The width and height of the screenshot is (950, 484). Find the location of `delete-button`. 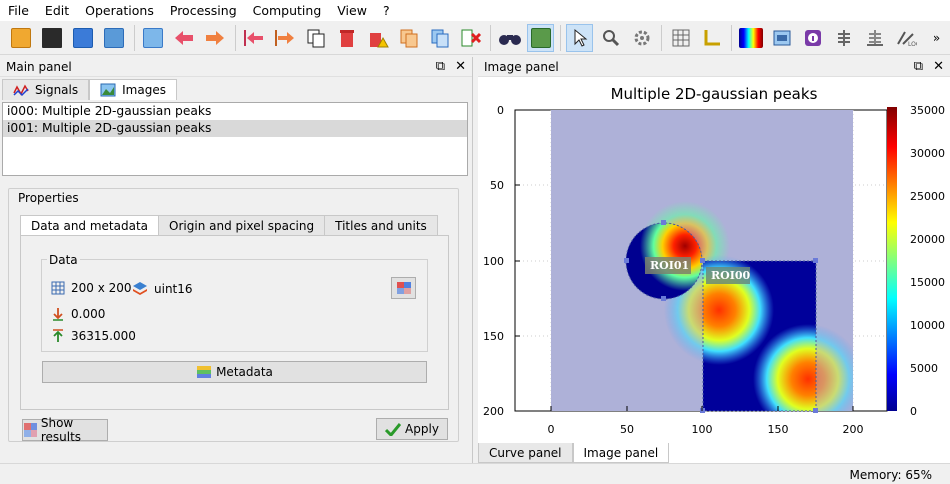

delete-button is located at coordinates (347, 38).